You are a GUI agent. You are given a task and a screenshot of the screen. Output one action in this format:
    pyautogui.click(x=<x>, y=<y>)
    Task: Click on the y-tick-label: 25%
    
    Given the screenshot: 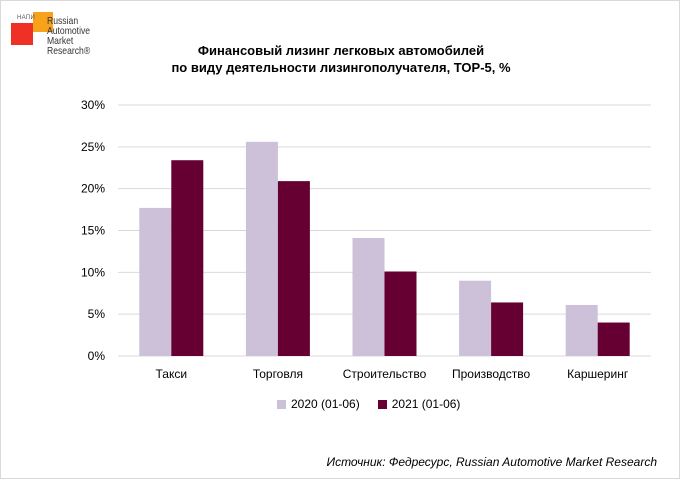 What is the action you would take?
    pyautogui.click(x=93, y=147)
    